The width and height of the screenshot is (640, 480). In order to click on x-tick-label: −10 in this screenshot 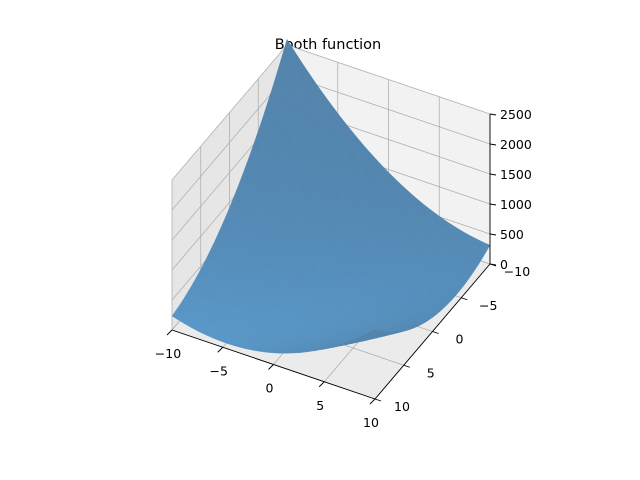, I will do `click(168, 353)`.